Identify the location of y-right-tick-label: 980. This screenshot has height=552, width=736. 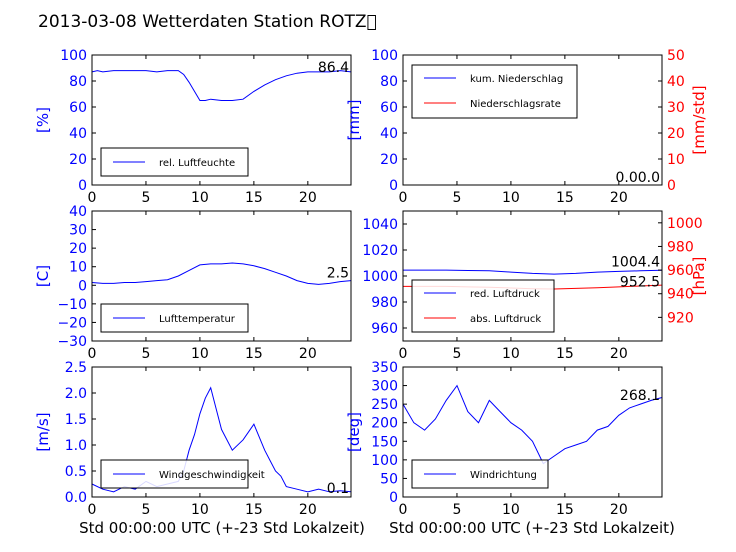
(680, 247).